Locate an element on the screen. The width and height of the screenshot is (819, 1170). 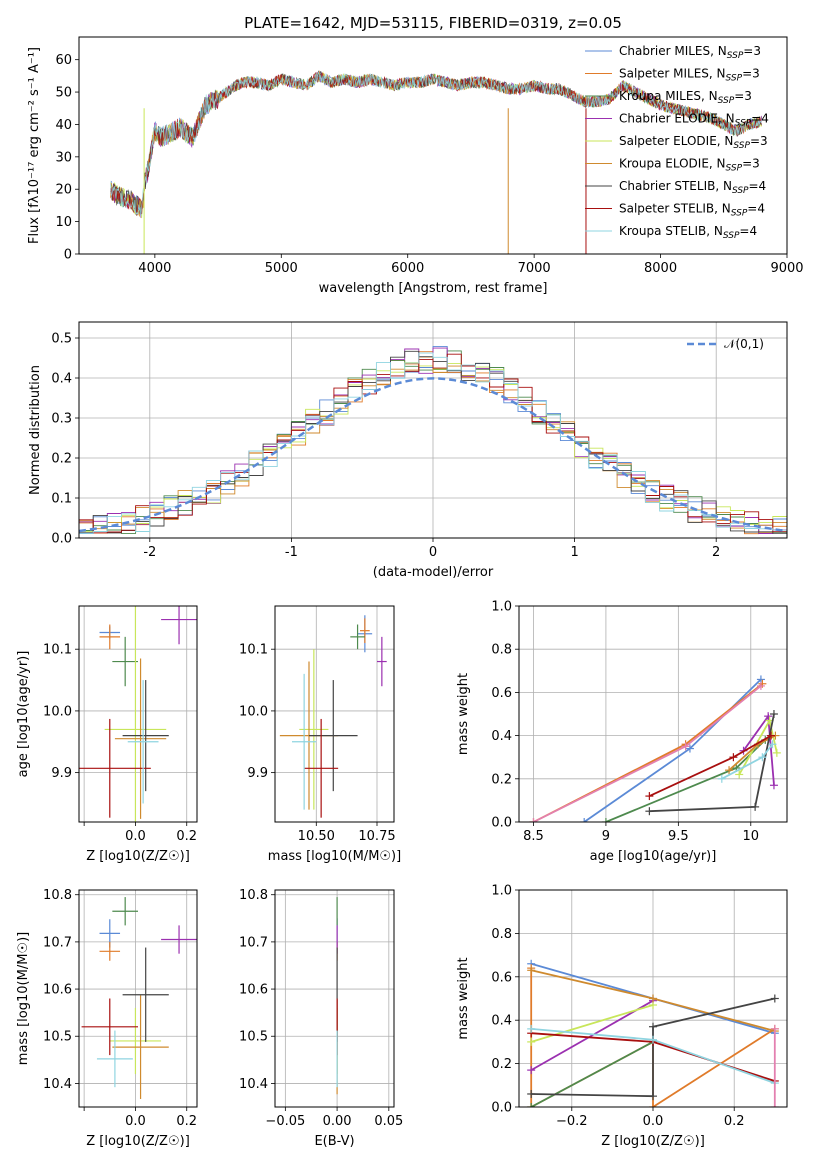
legend-entry: Chabrier MILES, NSSP=3 is located at coordinates (690, 52).